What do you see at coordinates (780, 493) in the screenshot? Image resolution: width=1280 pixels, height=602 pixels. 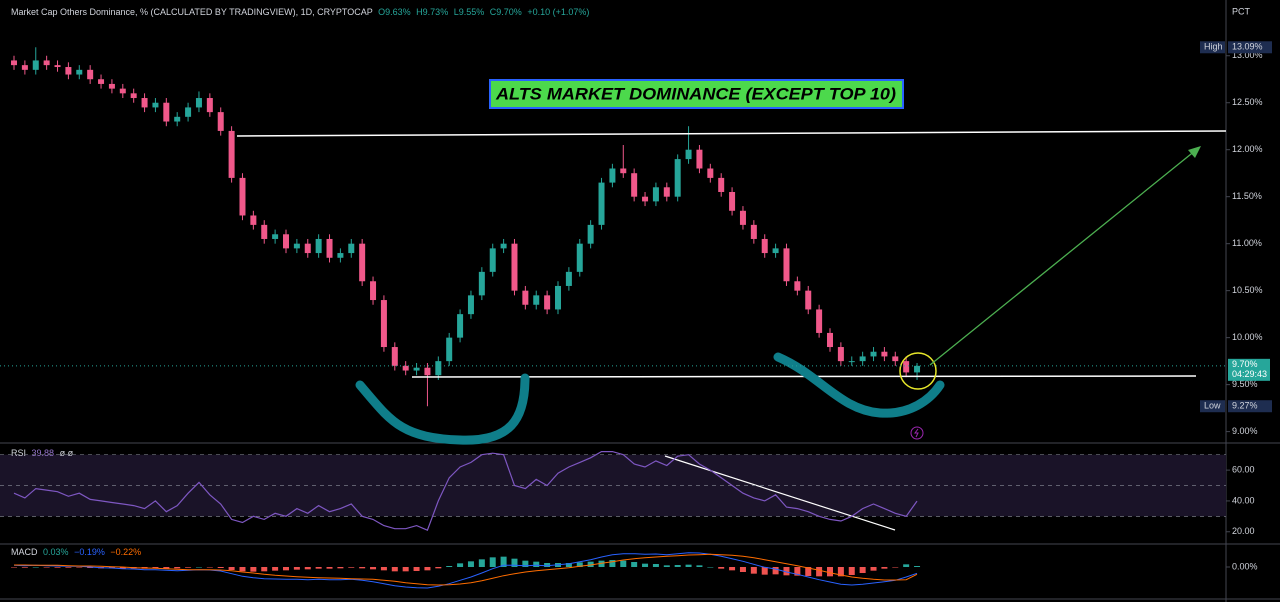 I see `rsi-trendline` at bounding box center [780, 493].